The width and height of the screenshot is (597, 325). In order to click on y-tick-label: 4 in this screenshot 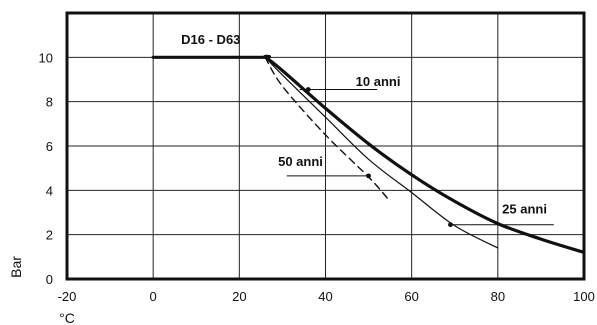, I will do `click(49, 190)`.